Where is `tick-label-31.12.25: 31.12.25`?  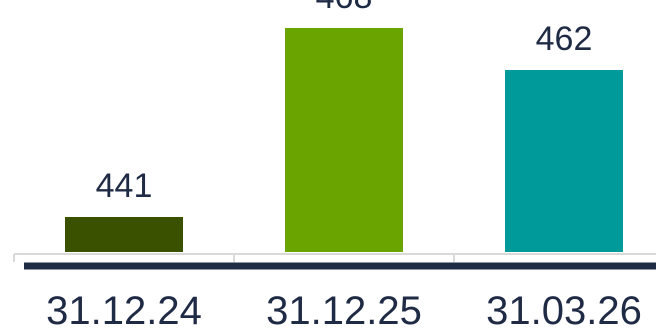
tick-label-31.12.25: 31.12.25 is located at coordinates (344, 311).